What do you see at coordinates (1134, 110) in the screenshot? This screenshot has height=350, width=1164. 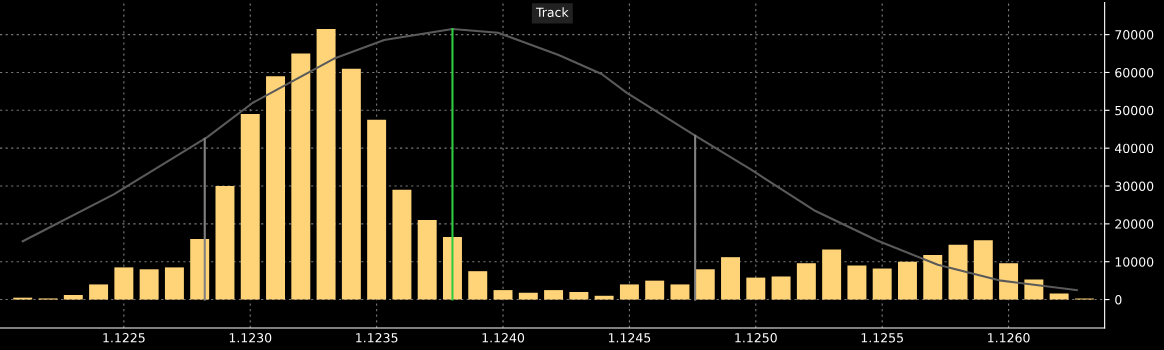 I see `y-tick-label: 50000` at bounding box center [1134, 110].